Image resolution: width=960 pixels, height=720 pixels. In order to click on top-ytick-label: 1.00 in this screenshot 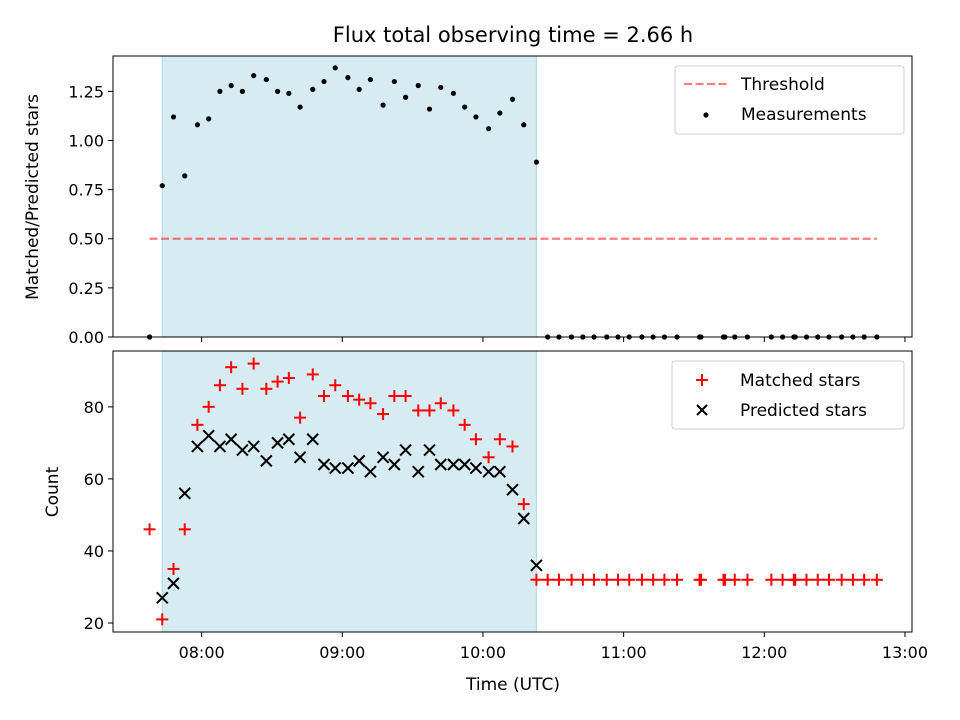, I will do `click(86, 140)`.